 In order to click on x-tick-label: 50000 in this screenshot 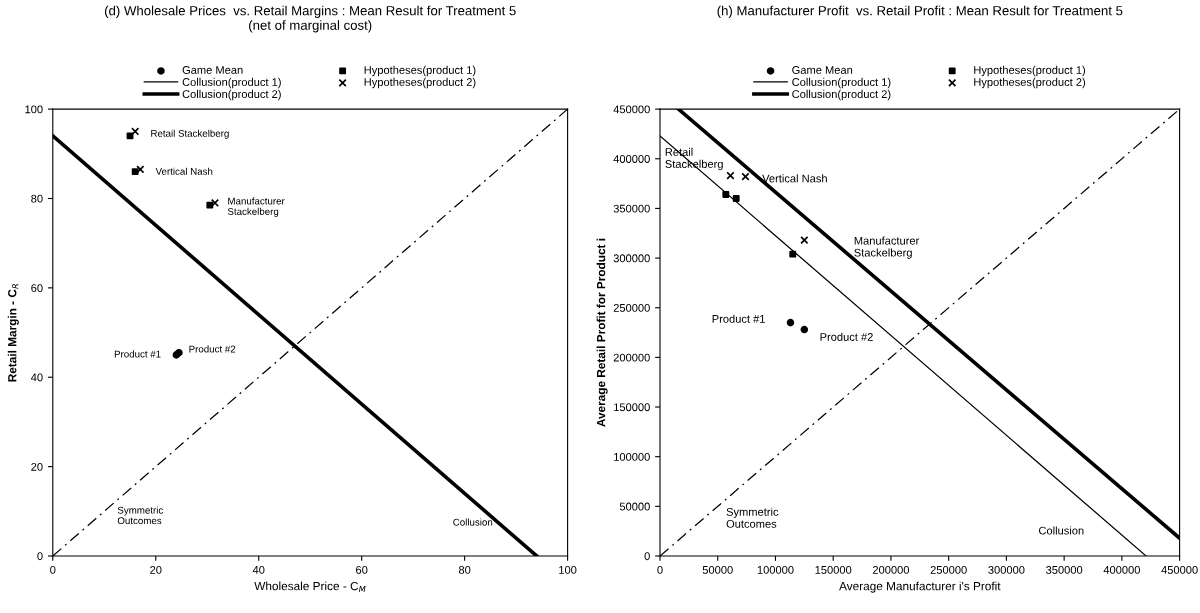, I will do `click(717, 570)`.